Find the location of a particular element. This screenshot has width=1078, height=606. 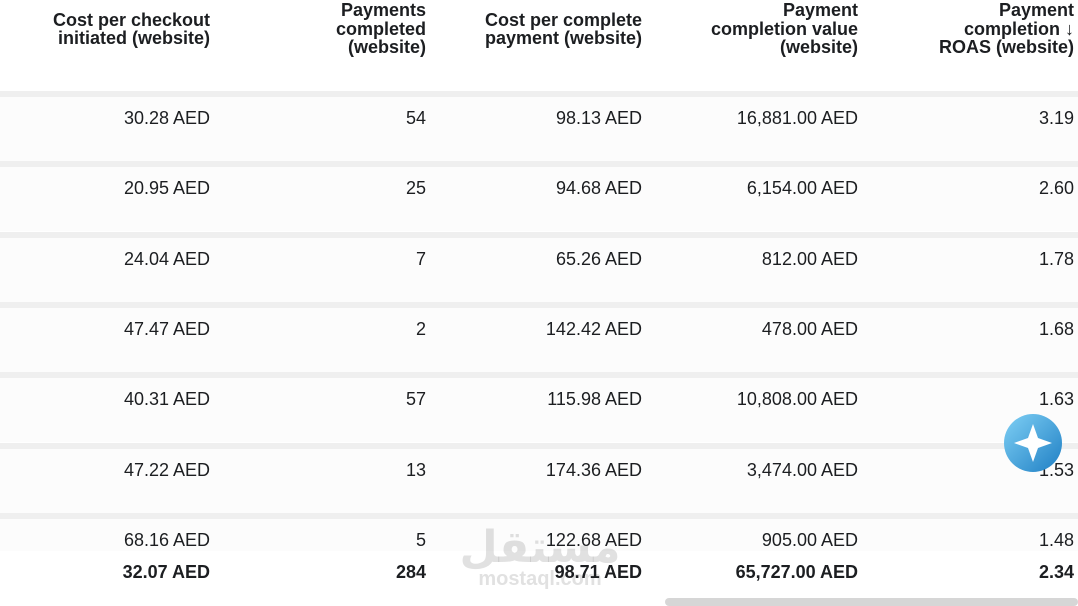

table-cell: 174.36 AED is located at coordinates (593, 469).